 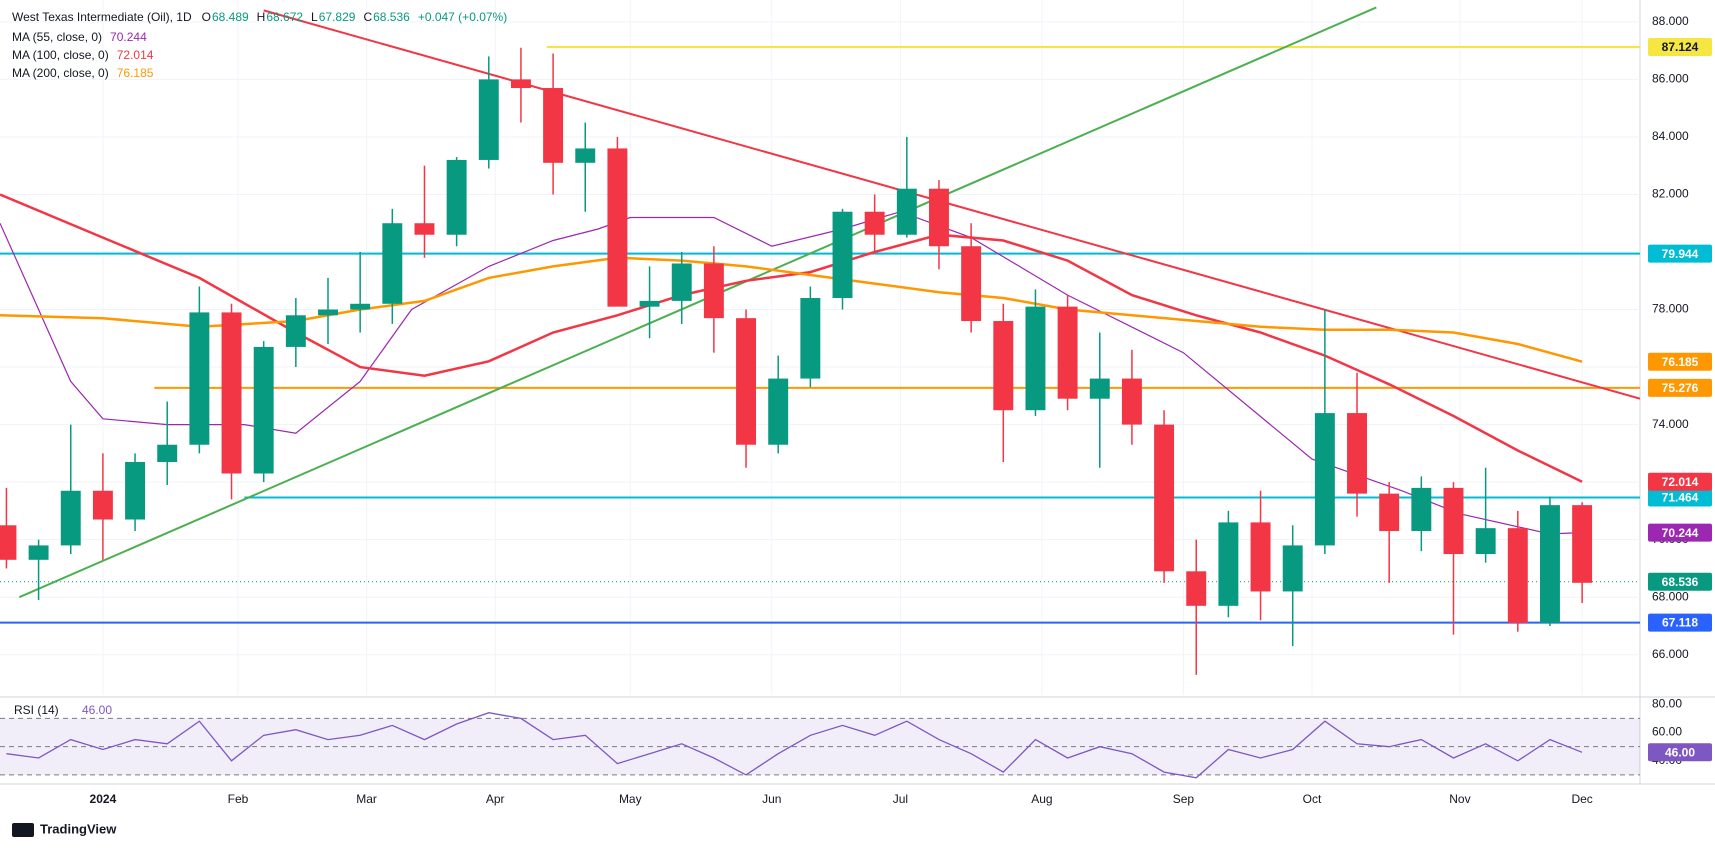 I want to click on ohlc-label: C, so click(x=367, y=17).